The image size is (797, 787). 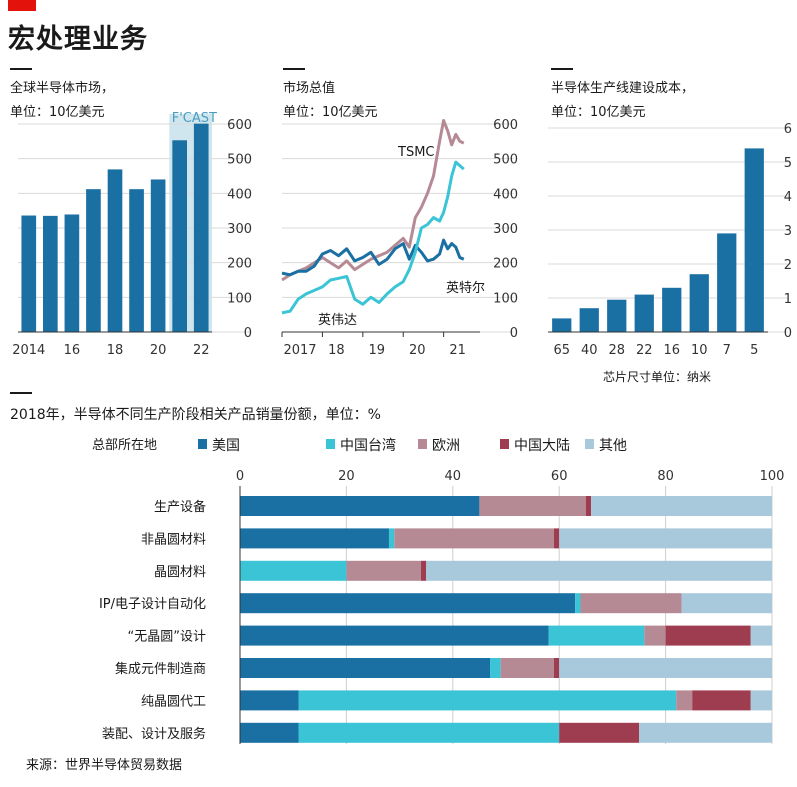 I want to click on chart4-title: 2018年，半导体不同生产阶段相关产品销量份额，单位：%, so click(x=195, y=415).